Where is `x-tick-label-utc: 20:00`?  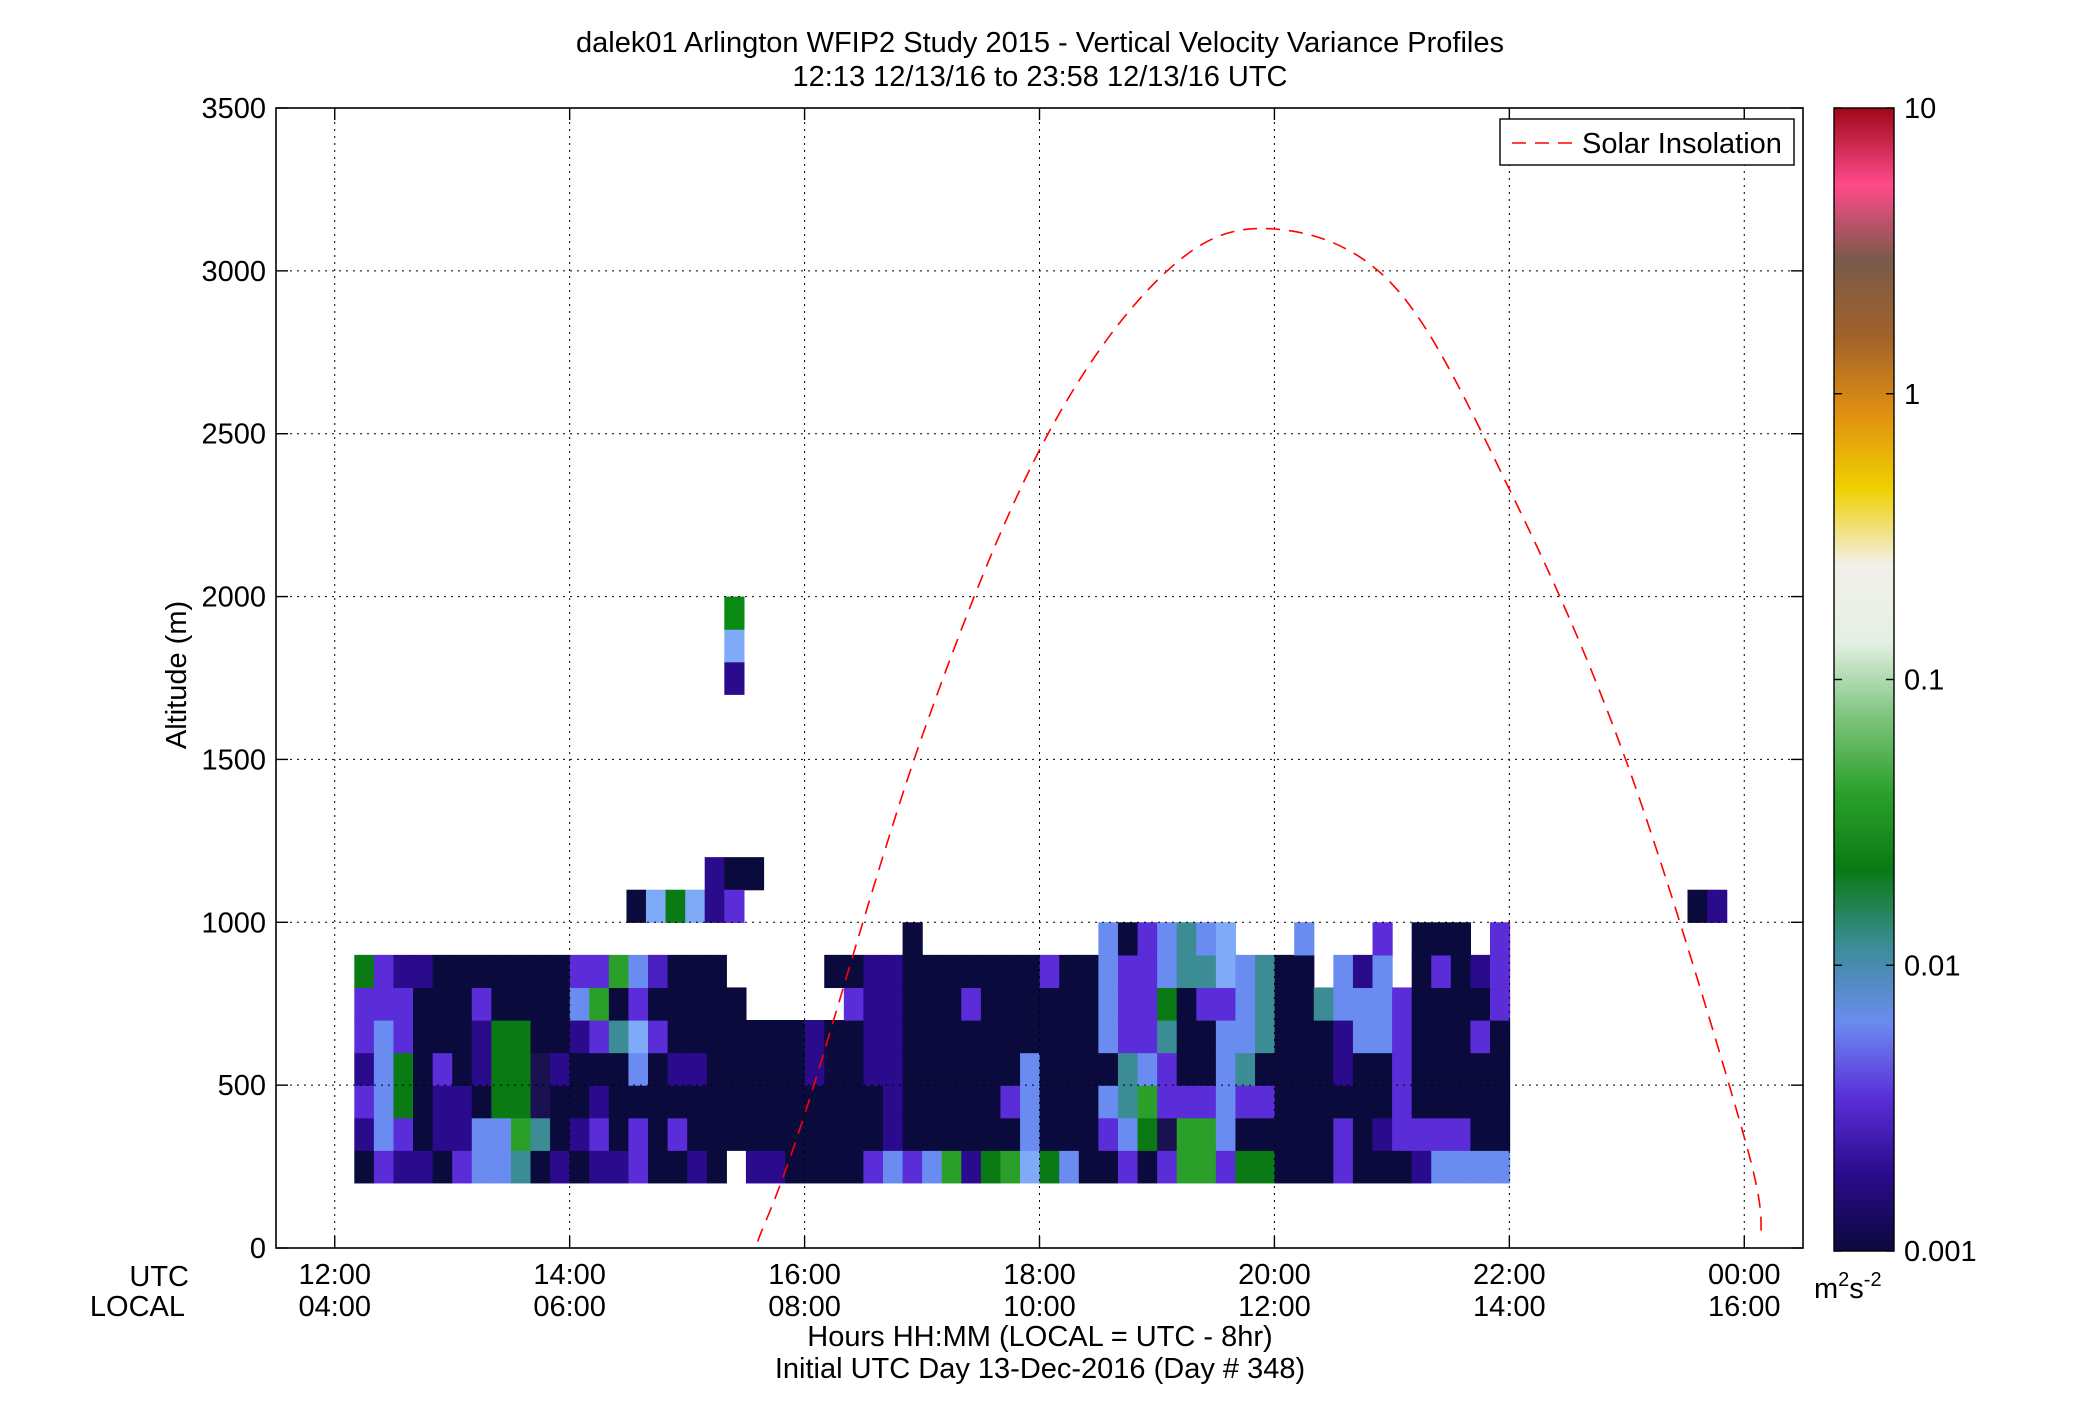 x-tick-label-utc: 20:00 is located at coordinates (1274, 1275).